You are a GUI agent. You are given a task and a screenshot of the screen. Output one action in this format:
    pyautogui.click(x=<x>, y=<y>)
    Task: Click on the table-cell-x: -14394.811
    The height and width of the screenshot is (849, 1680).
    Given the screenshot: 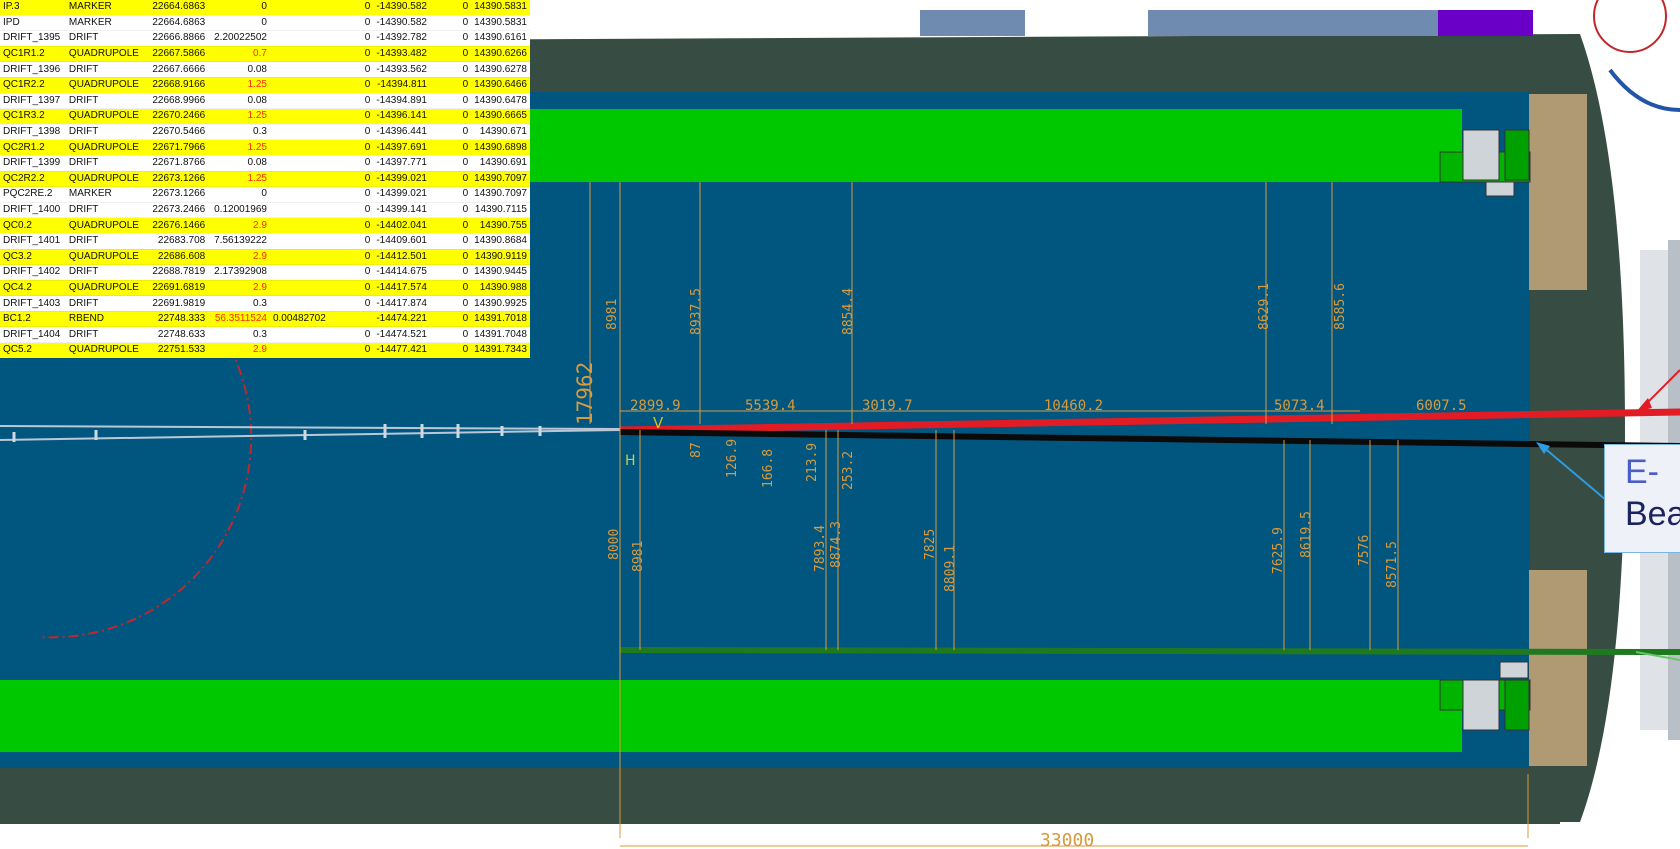 What is the action you would take?
    pyautogui.click(x=401, y=85)
    